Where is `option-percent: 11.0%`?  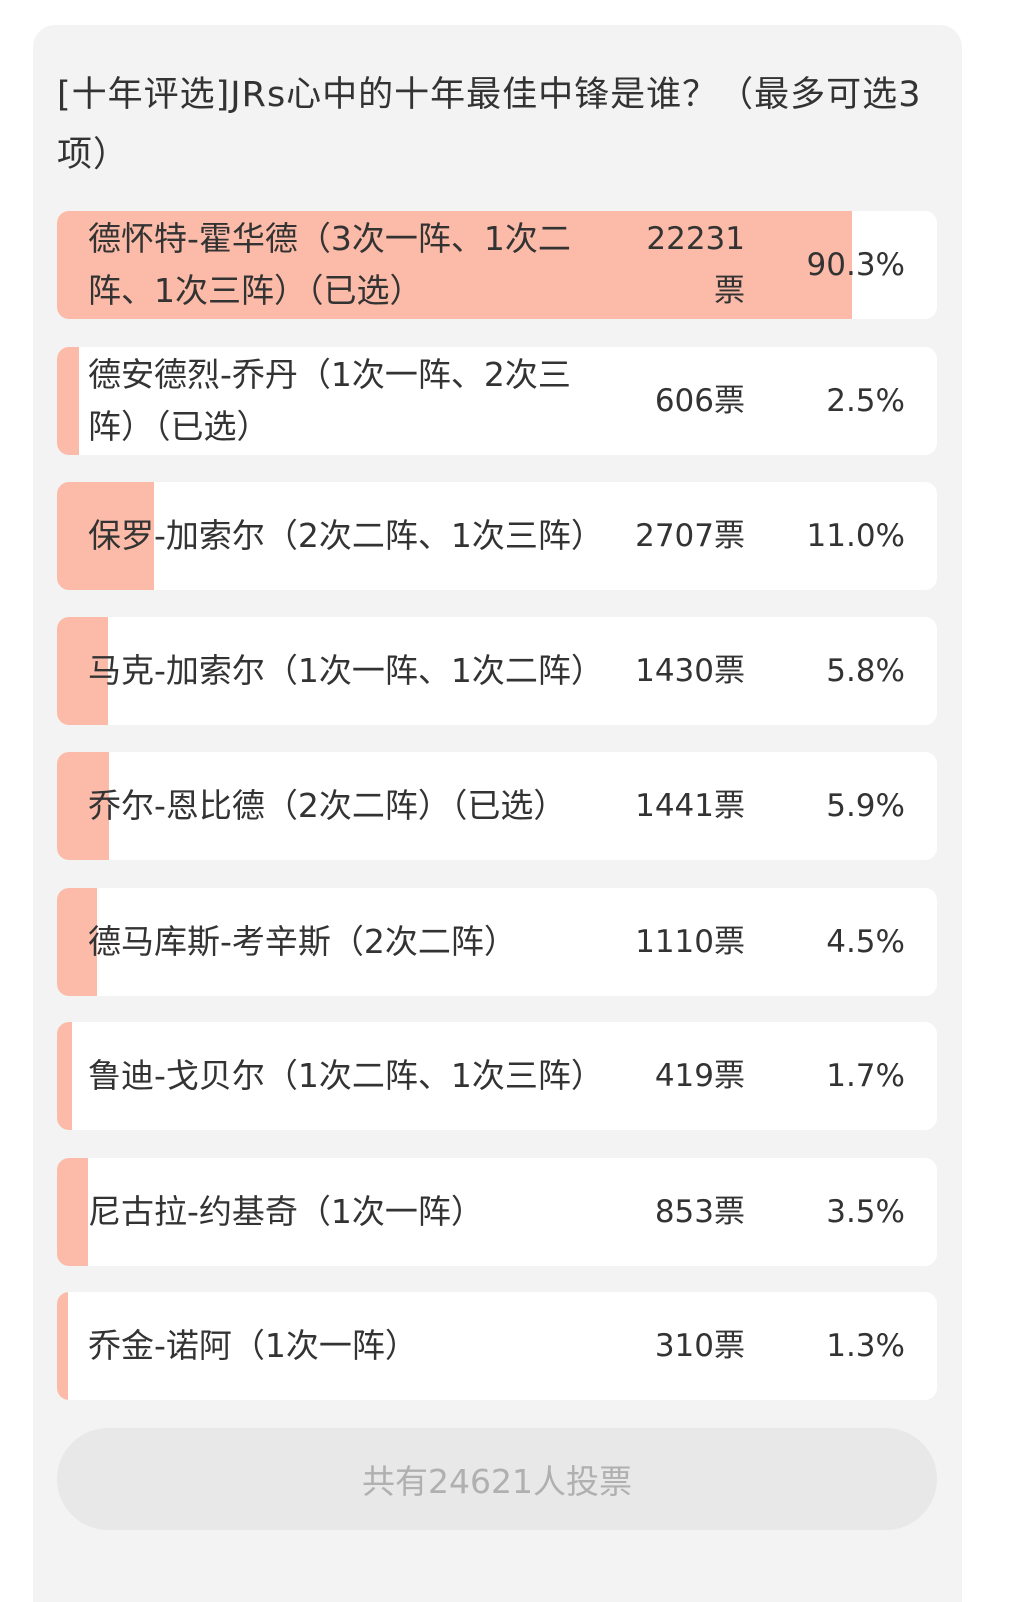 option-percent: 11.0% is located at coordinates (855, 536).